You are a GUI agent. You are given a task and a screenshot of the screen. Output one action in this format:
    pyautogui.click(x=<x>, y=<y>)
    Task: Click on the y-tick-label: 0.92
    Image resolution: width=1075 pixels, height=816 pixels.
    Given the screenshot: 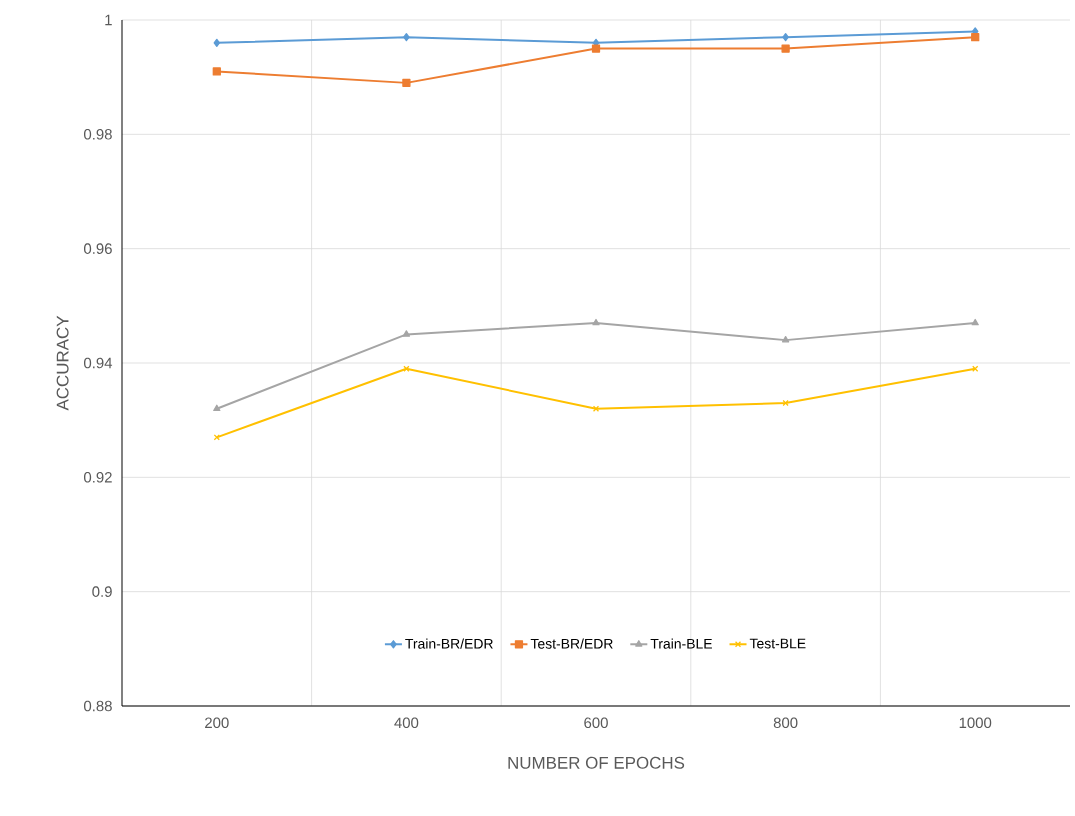 What is the action you would take?
    pyautogui.click(x=98, y=477)
    